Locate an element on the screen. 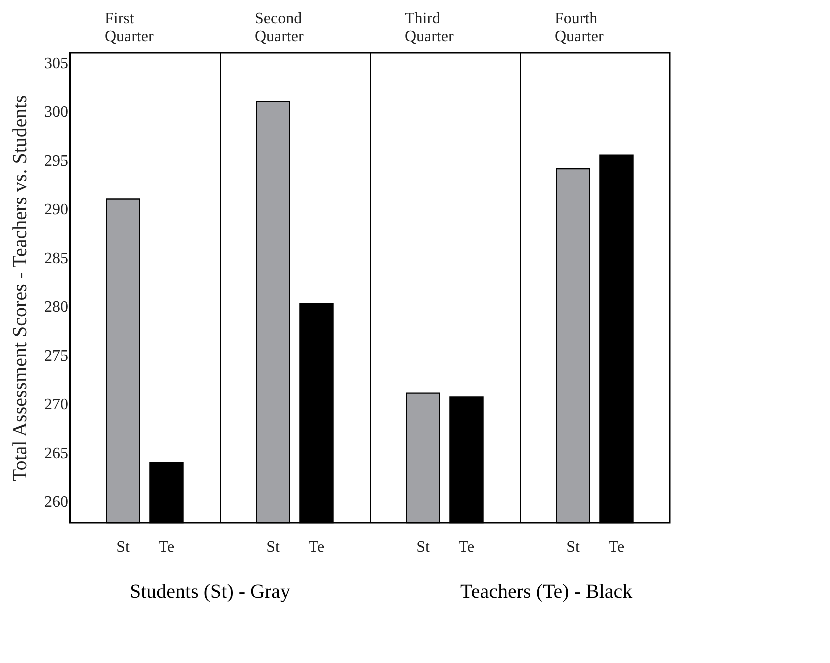 Image resolution: width=830 pixels, height=663 pixels. y-tick-label: 290 is located at coordinates (56, 210).